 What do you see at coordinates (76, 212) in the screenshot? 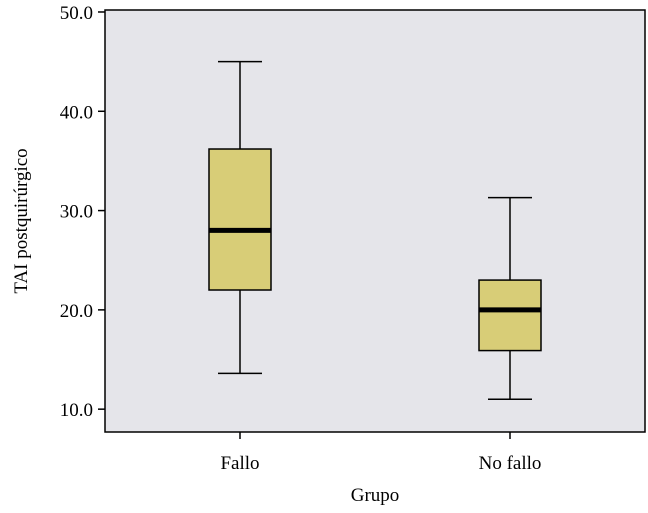
I see `y-tick-label: 30.0` at bounding box center [76, 212].